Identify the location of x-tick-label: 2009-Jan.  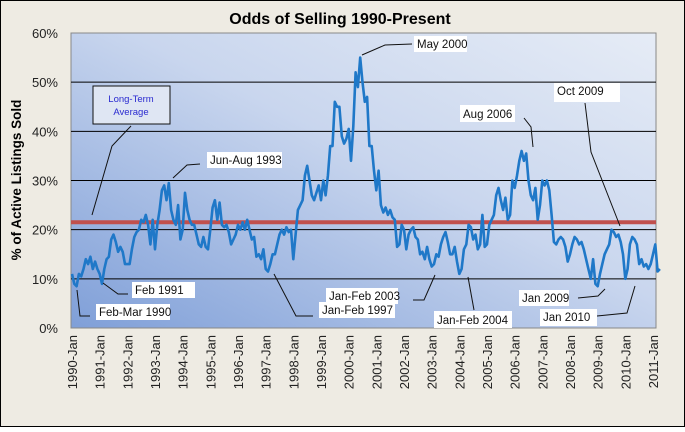
(598, 362).